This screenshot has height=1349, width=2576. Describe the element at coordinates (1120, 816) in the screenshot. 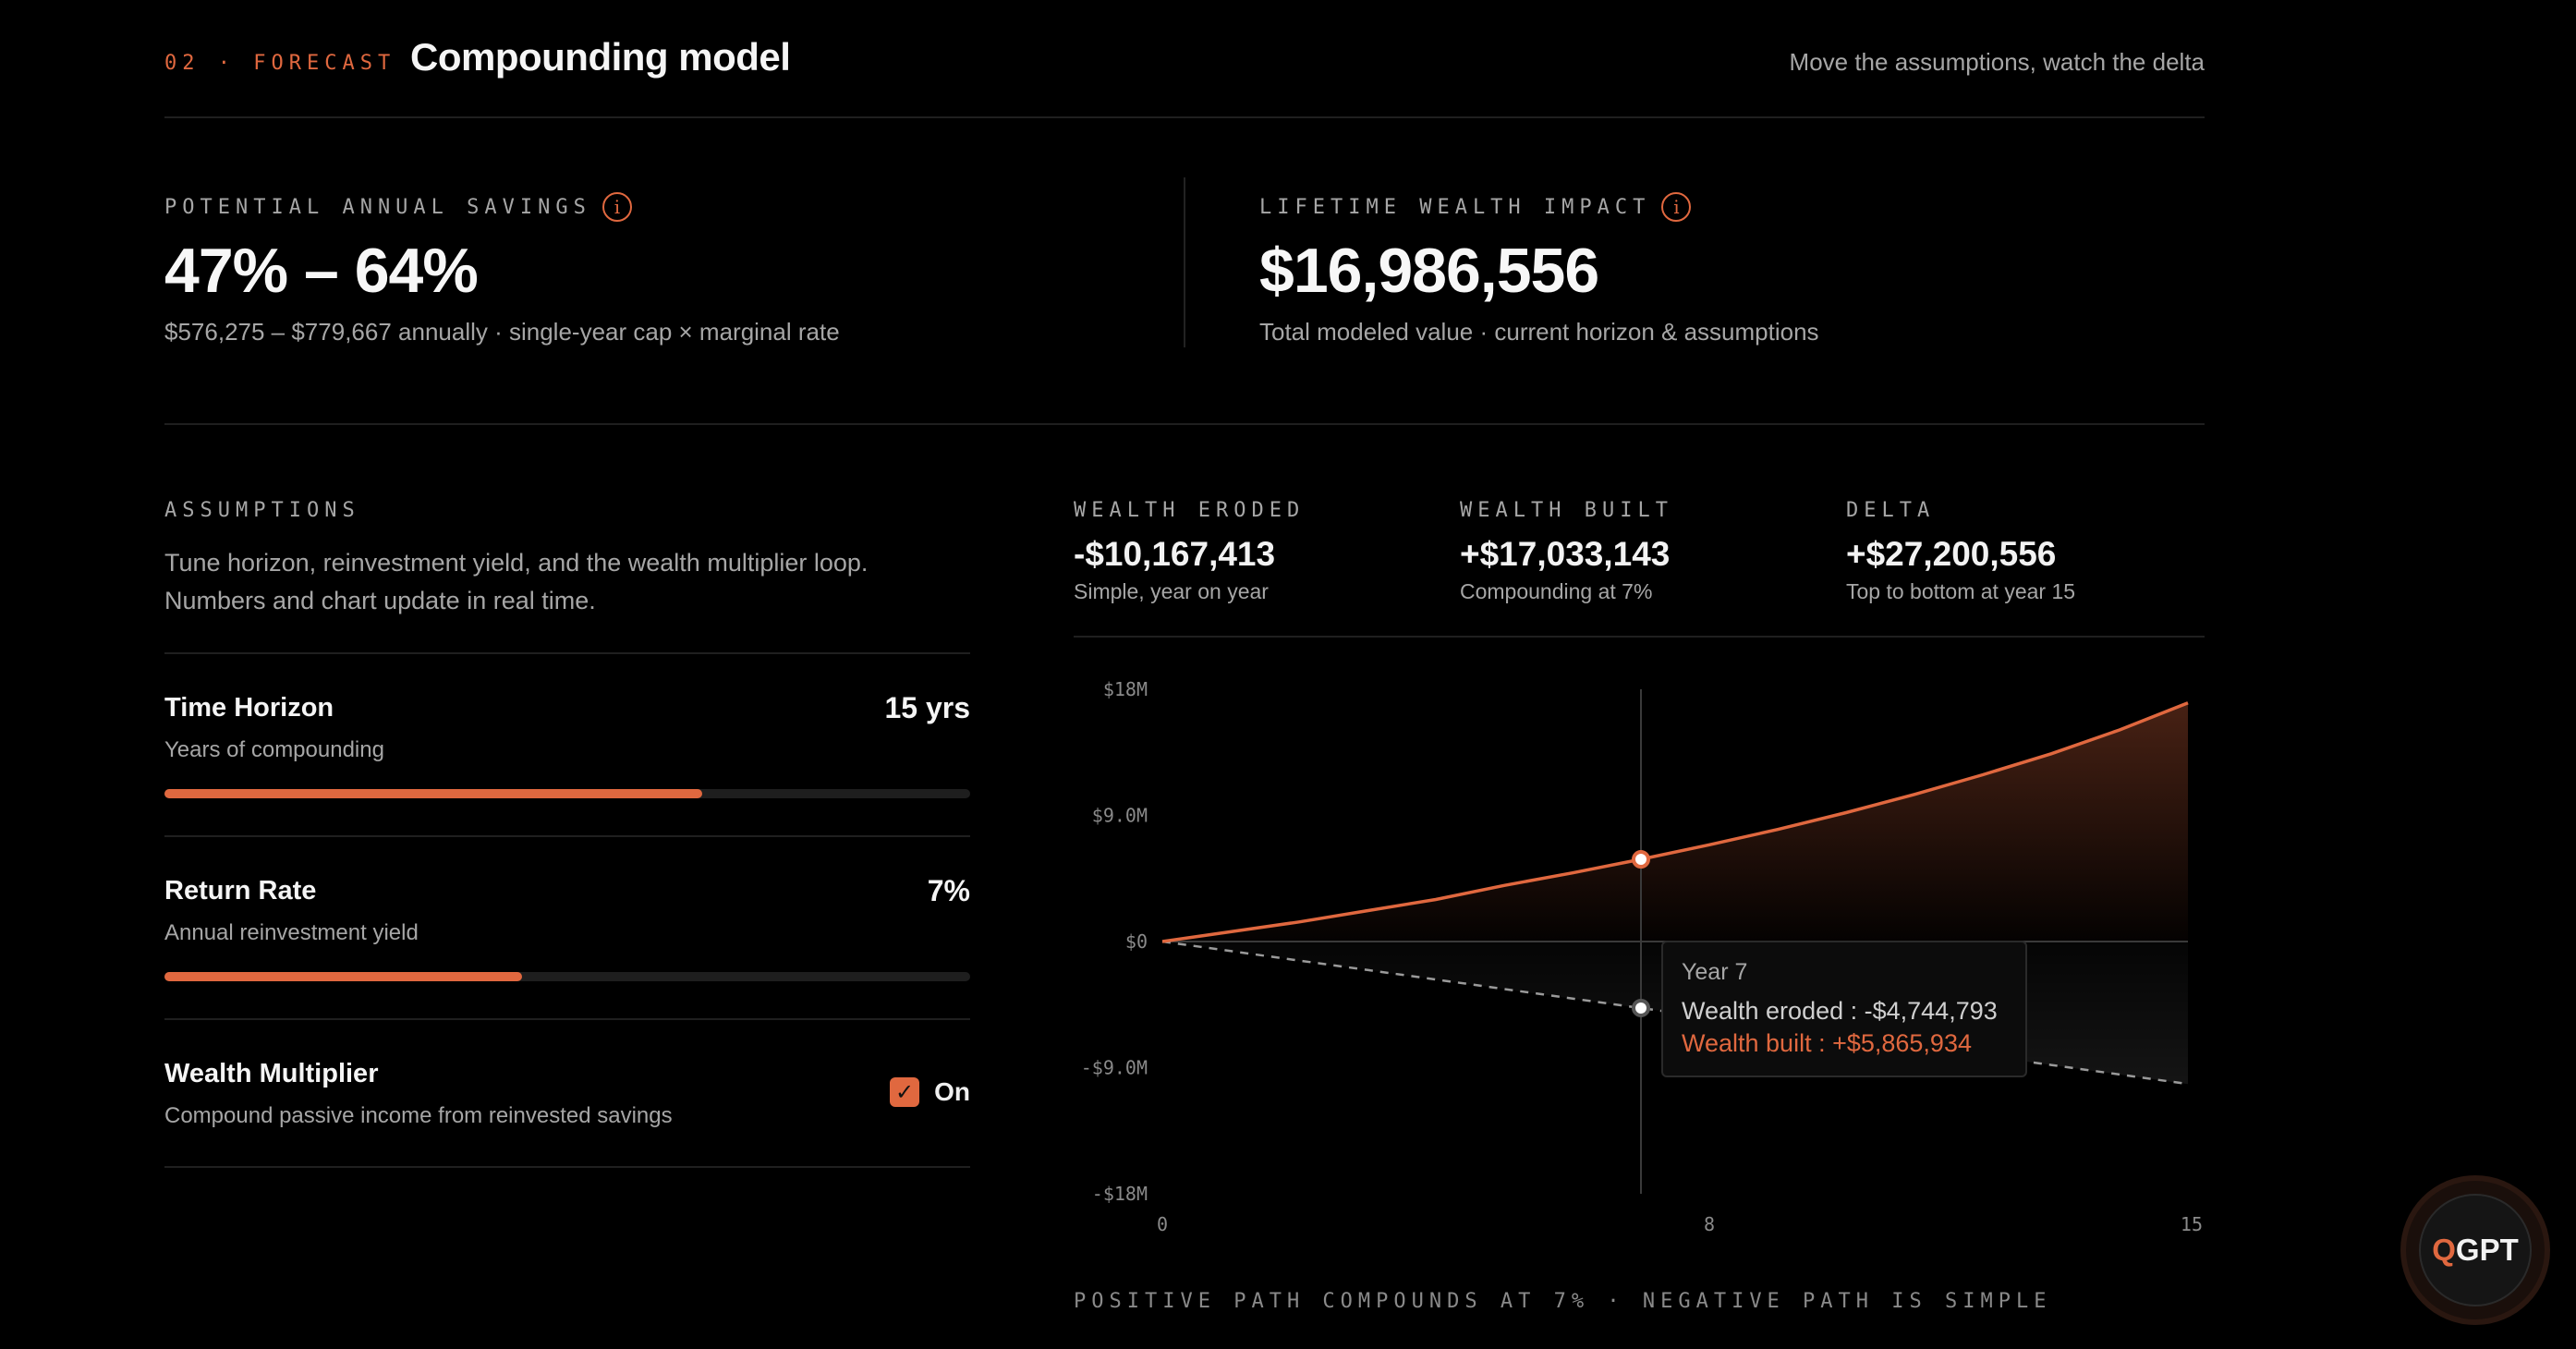

I see `y-tick-label: $9.0M` at that location.